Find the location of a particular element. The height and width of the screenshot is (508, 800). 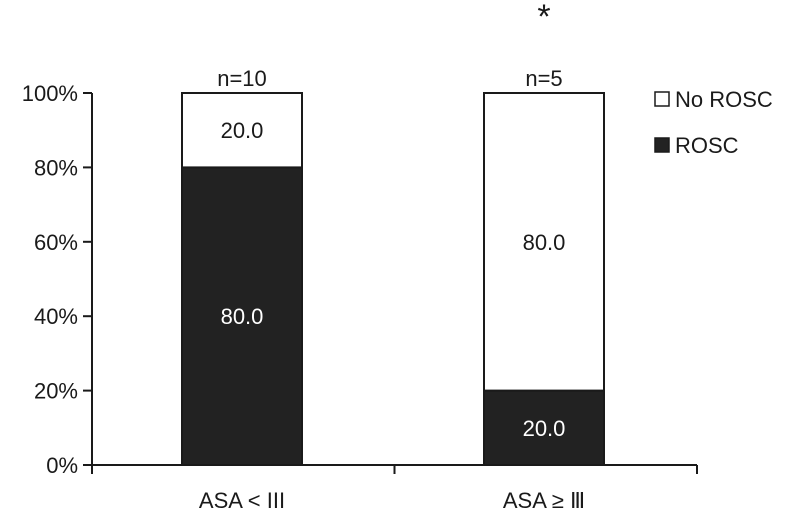

category-label: ASA ≥ Ⅲ is located at coordinates (544, 498).